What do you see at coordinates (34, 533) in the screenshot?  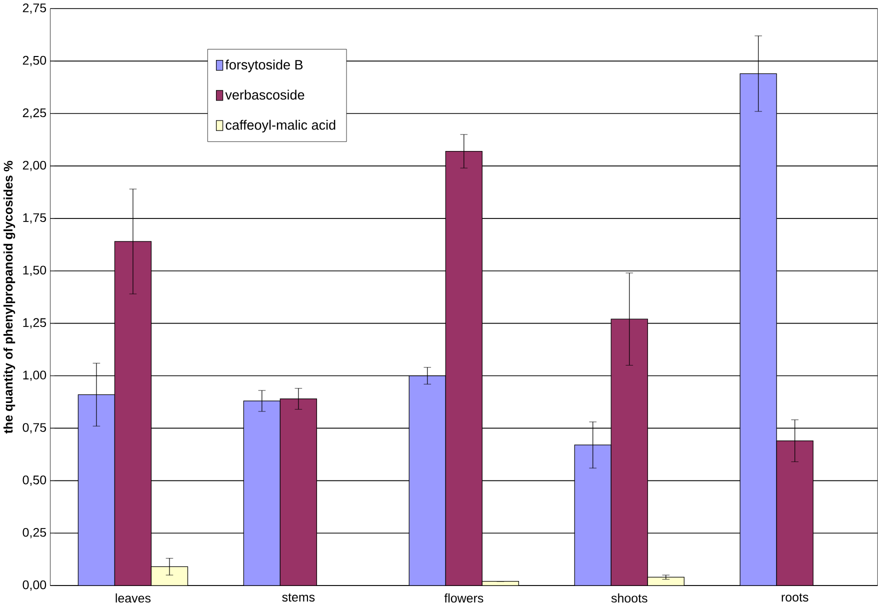 I see `y-tick-label: 0,25` at bounding box center [34, 533].